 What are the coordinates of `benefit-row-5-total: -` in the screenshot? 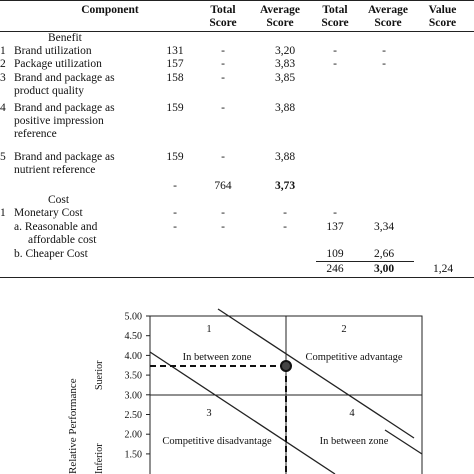 It's located at (223, 157).